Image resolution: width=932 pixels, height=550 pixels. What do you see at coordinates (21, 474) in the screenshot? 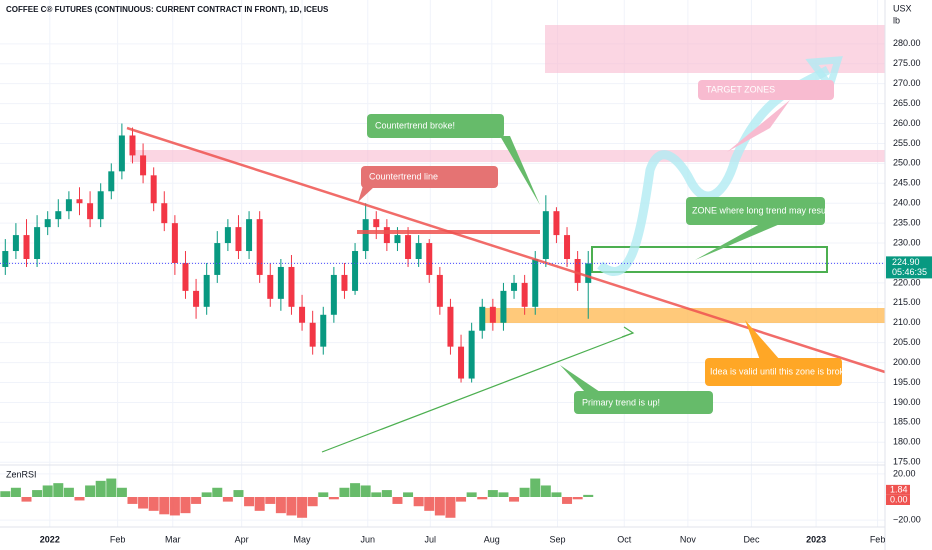
I see `indicator-name: ZenRSI` at bounding box center [21, 474].